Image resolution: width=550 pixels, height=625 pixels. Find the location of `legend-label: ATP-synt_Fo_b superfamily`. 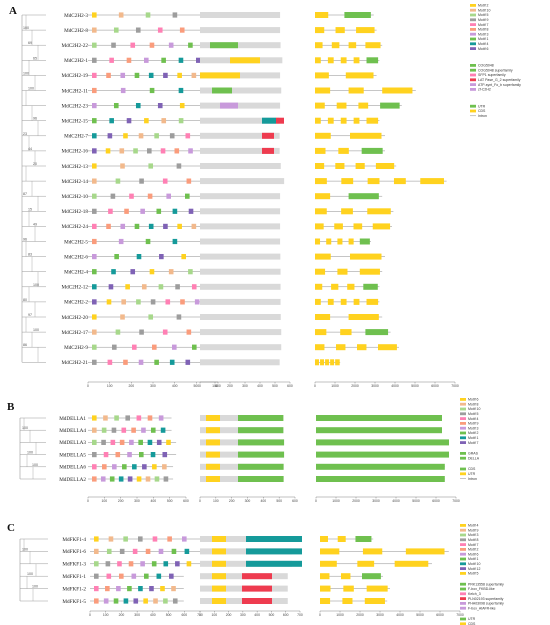

legend-label: ATP-synt_Fo_b superfamily is located at coordinates (499, 85).